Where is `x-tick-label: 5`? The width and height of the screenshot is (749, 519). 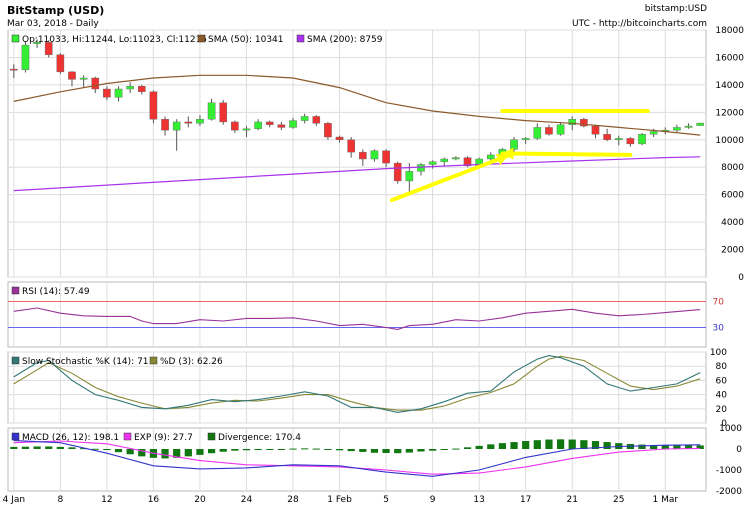 x-tick-label: 5 is located at coordinates (386, 500).